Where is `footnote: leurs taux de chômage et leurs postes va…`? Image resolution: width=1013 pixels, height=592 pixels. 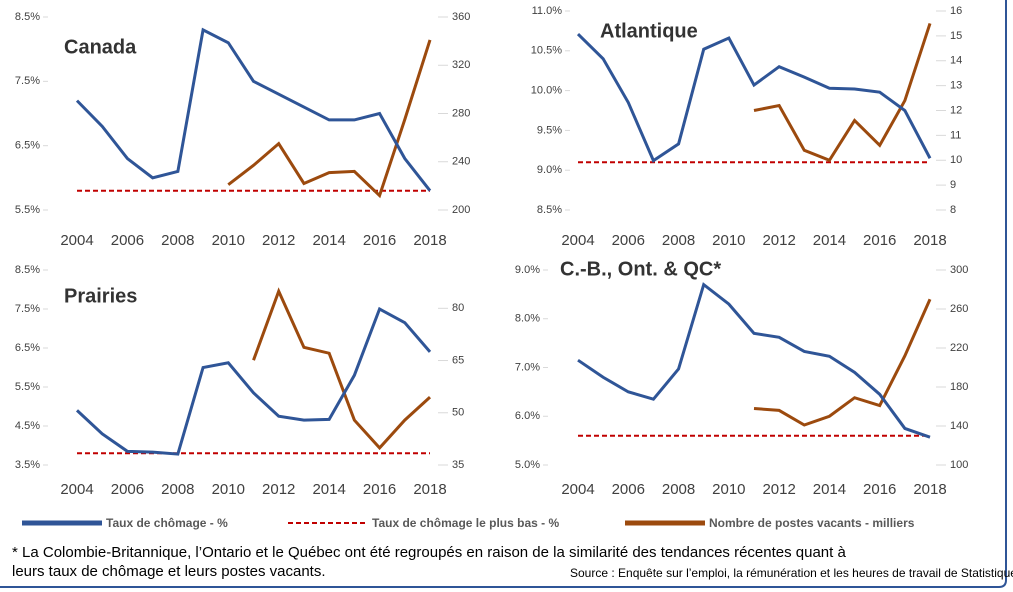 footnote: leurs taux de chômage et leurs postes va… is located at coordinates (169, 571).